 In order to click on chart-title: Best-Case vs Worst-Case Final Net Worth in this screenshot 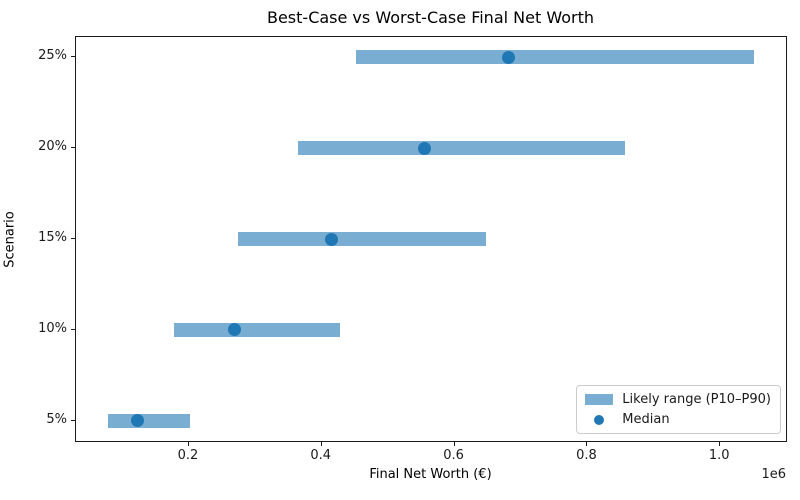, I will do `click(430, 17)`.